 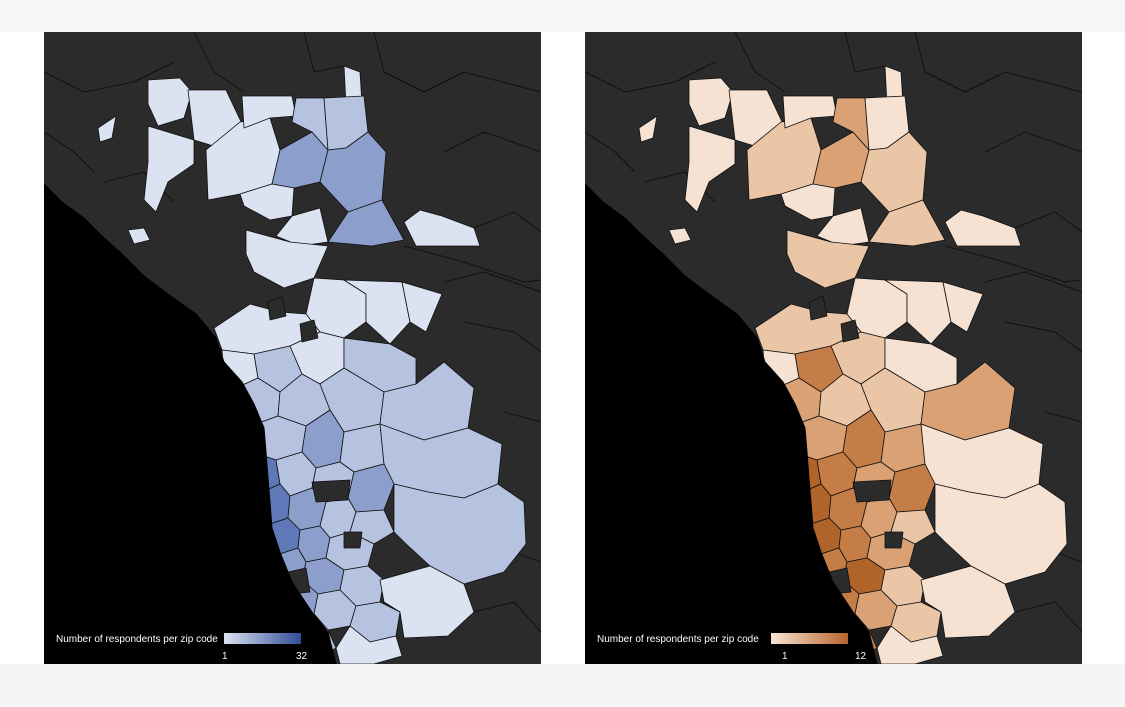 I want to click on legend-gradient-right, so click(x=809, y=638).